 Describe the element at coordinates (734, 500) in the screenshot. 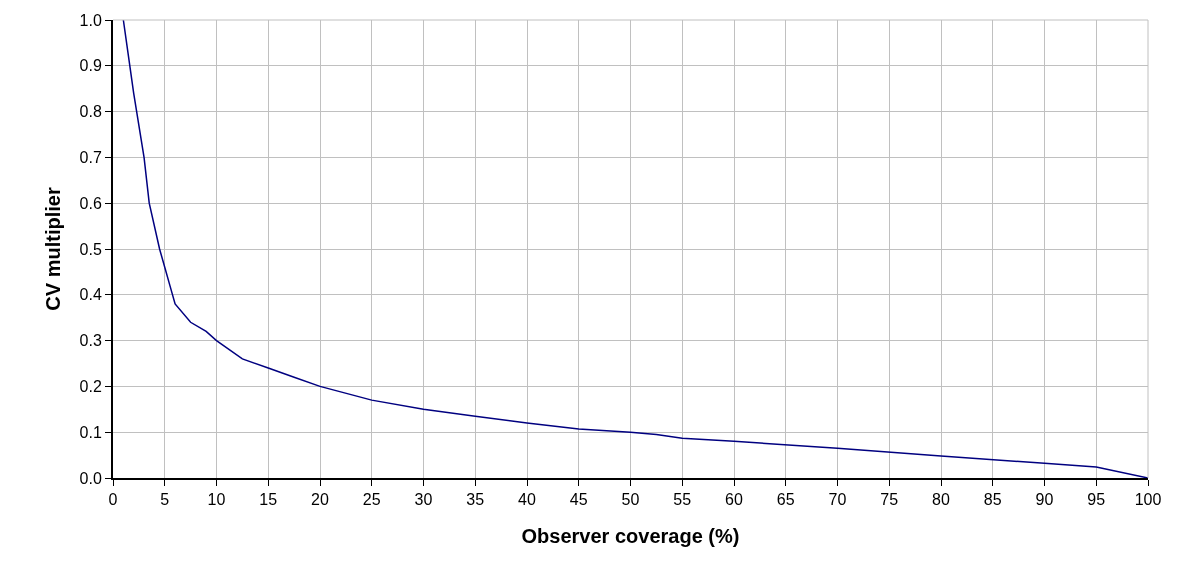

I see `x-tick-label: 60` at that location.